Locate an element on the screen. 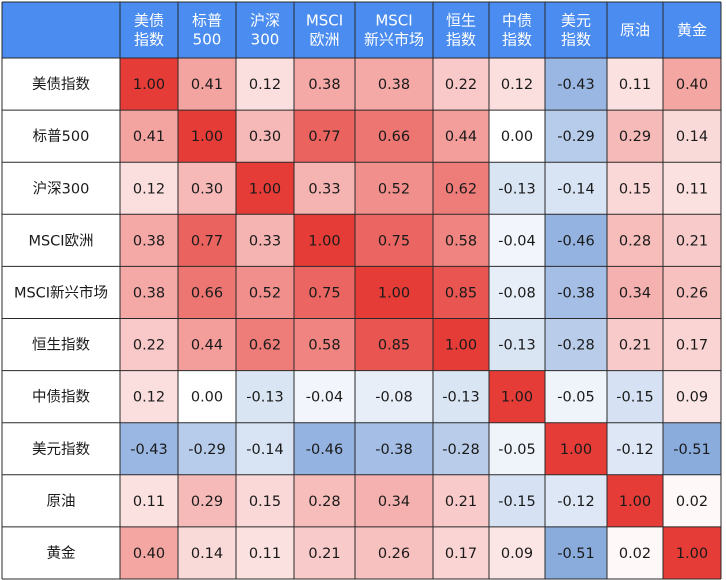 This screenshot has width=726, height=580. cell-value-label: -0.29 is located at coordinates (207, 450).